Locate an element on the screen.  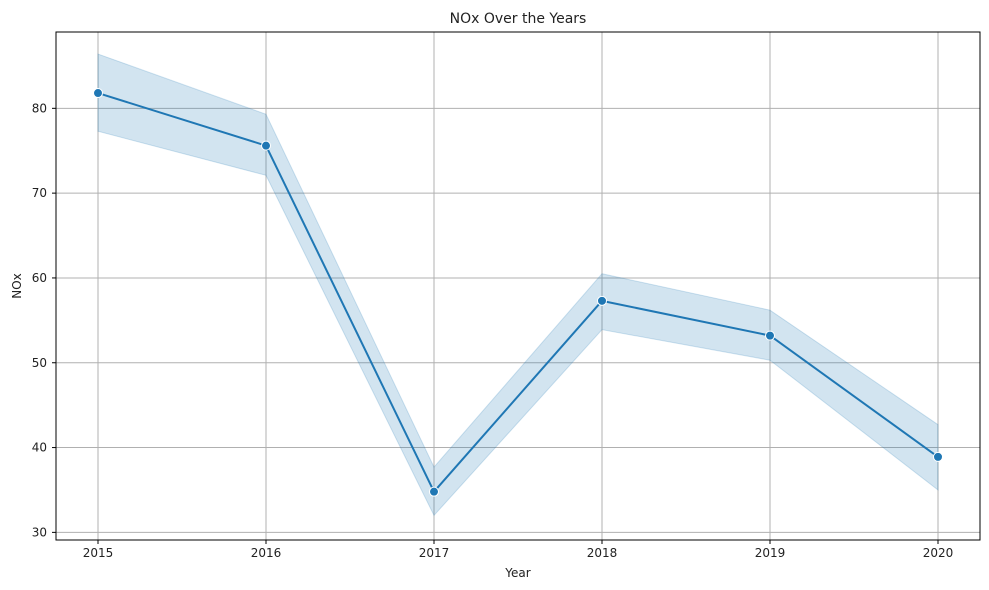
y-tick-label: 40 is located at coordinates (39, 448).